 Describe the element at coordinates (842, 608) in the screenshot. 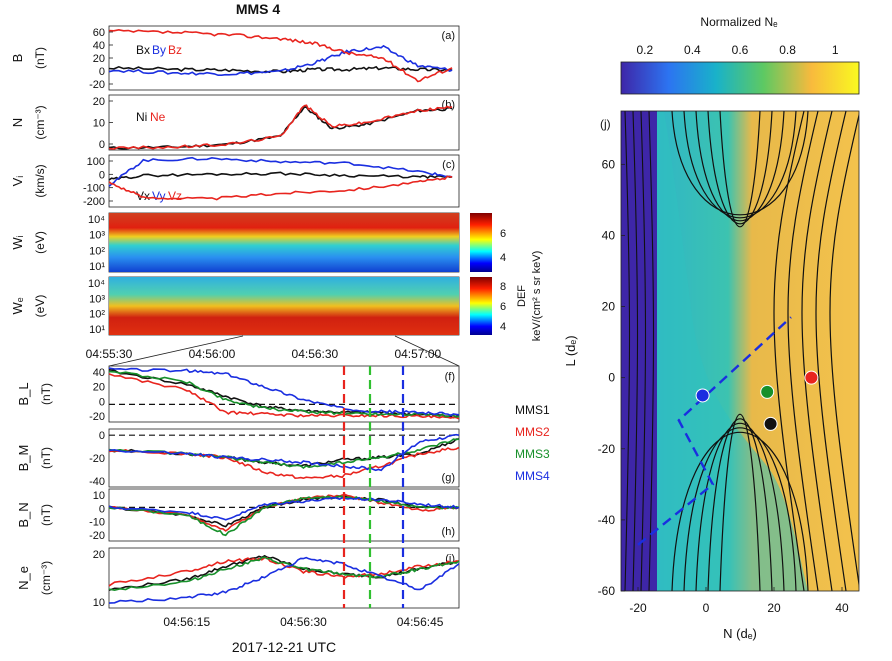

I see `sim-xtick: 40` at that location.